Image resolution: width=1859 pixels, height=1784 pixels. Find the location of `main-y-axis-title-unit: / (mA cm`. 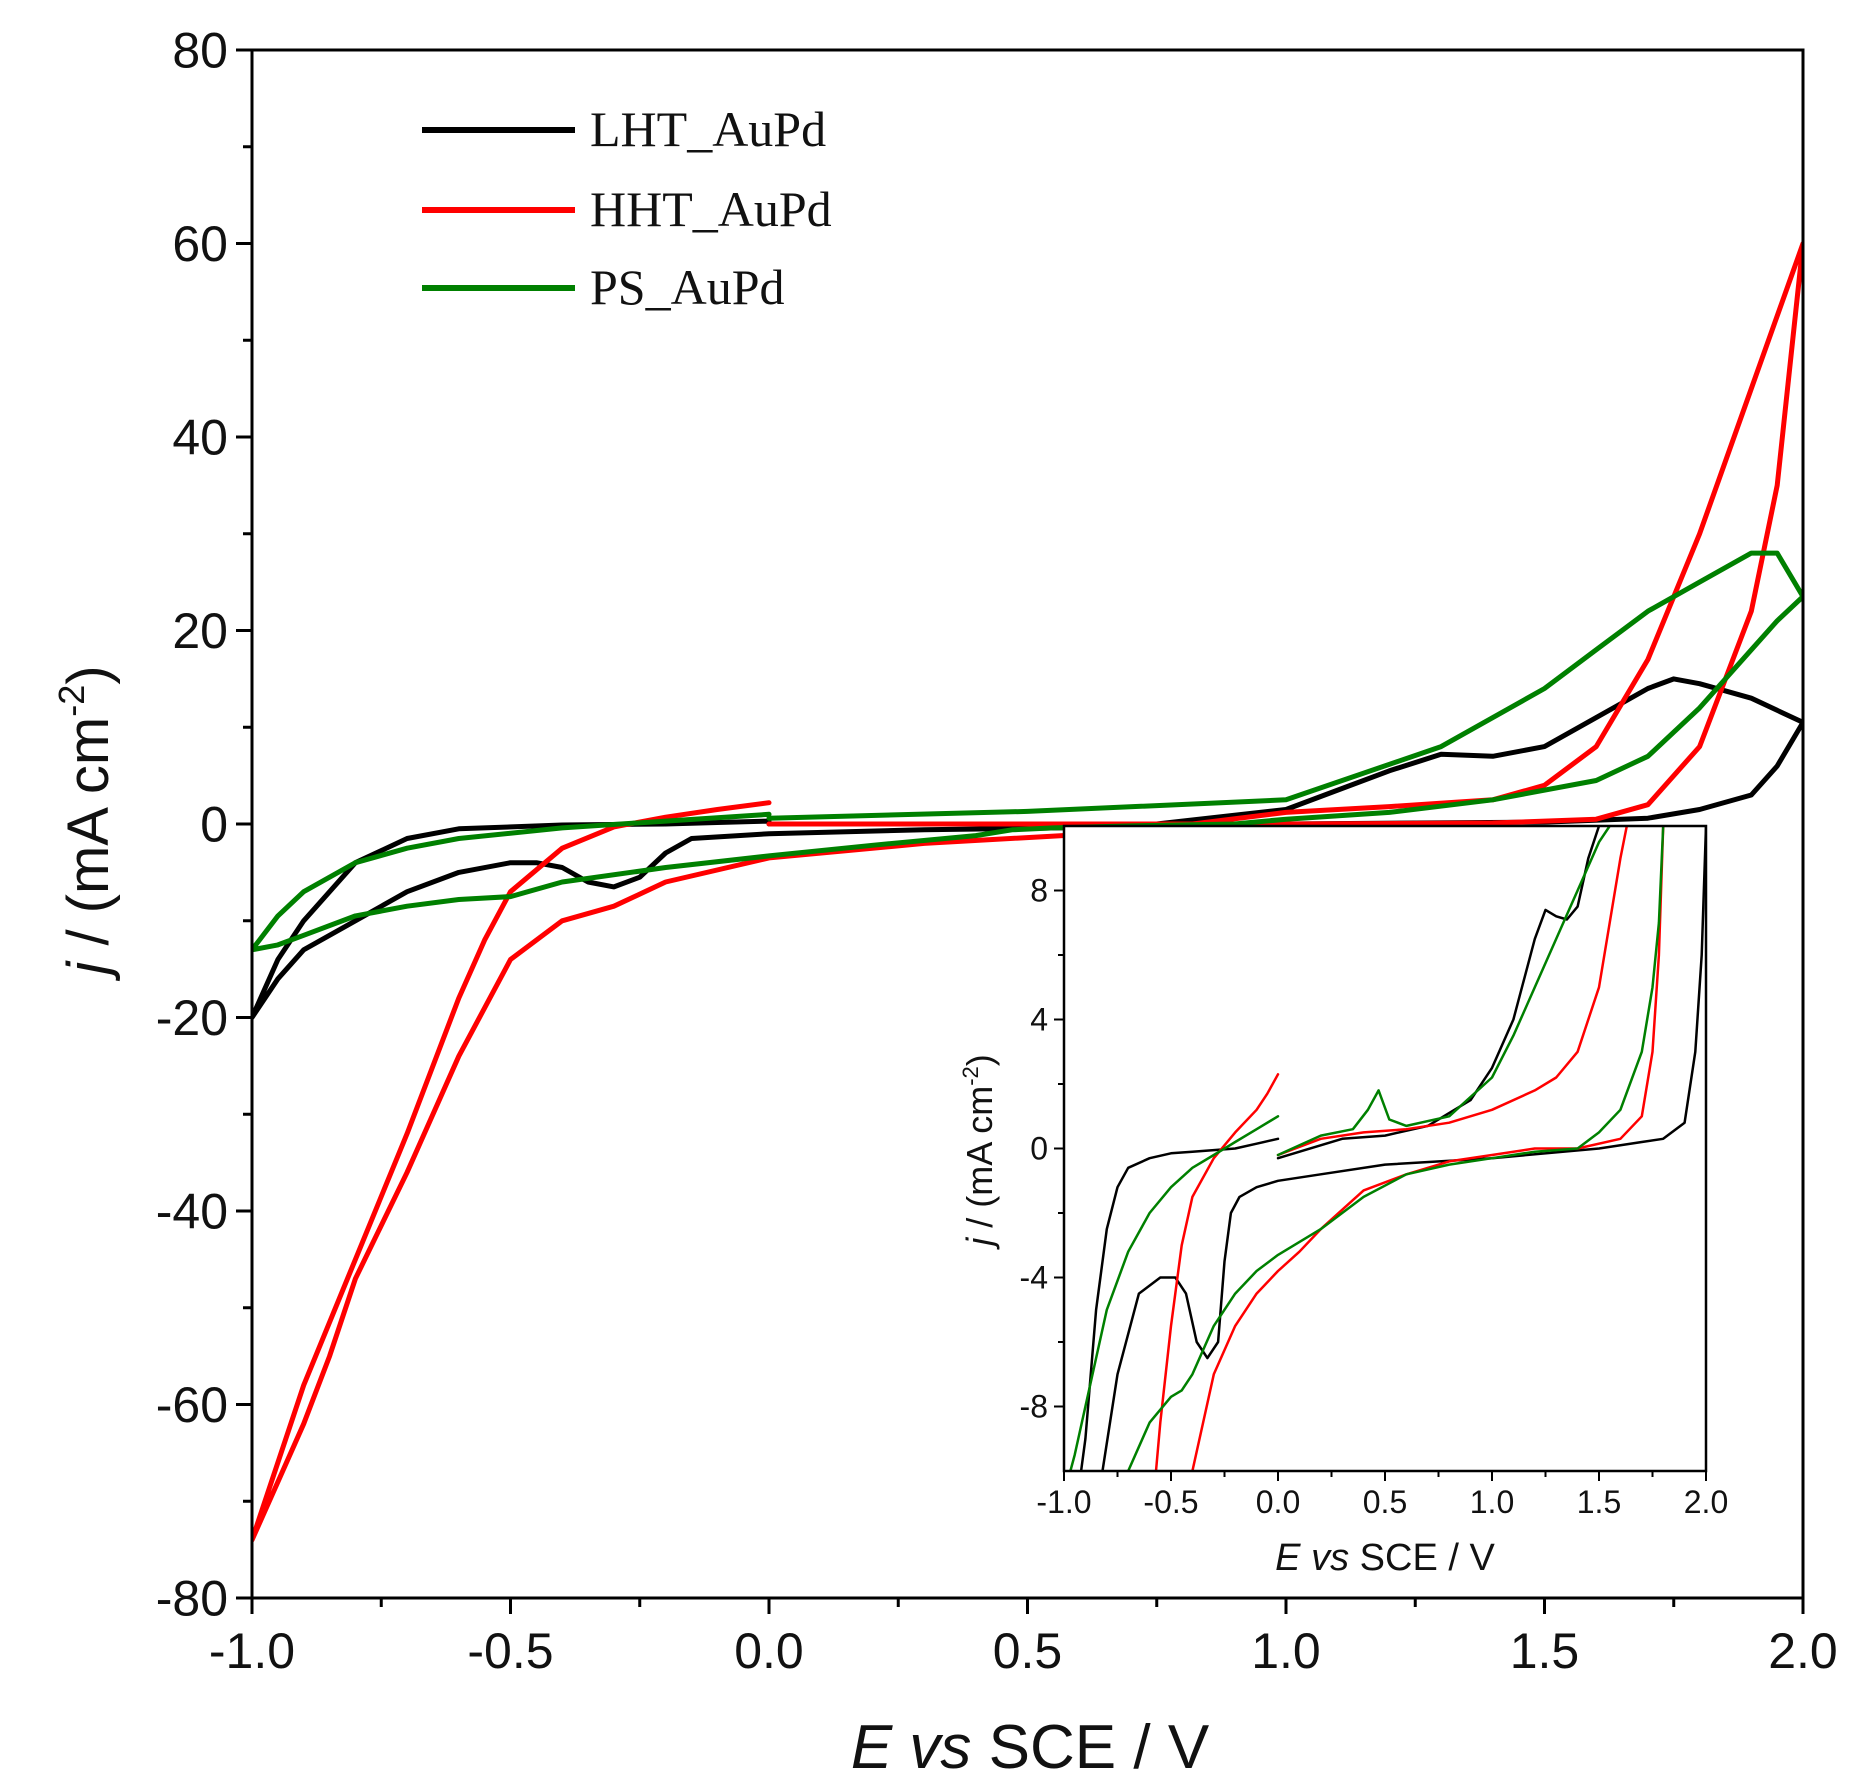

main-y-axis-title-unit: / (mA cm is located at coordinates (88, 839).